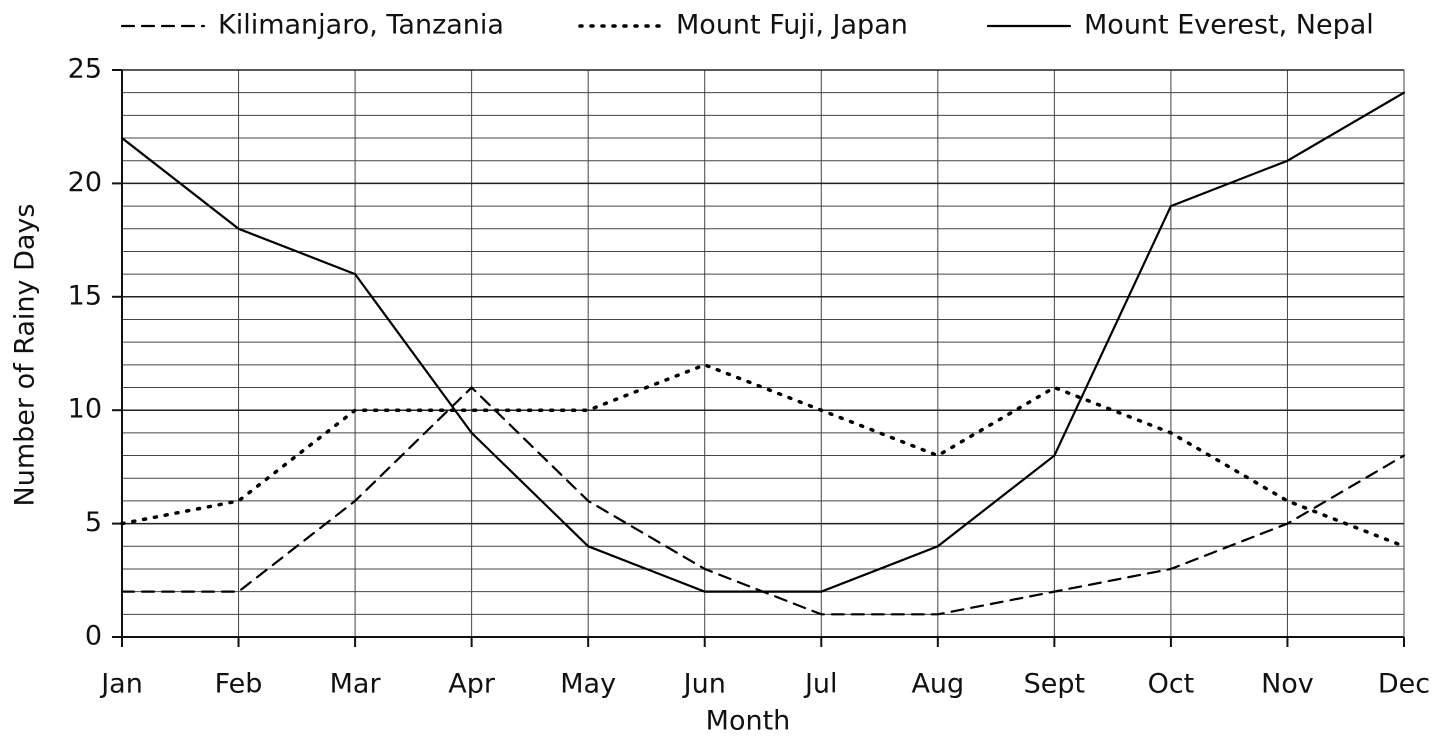 This screenshot has width=1454, height=740. Describe the element at coordinates (121, 684) in the screenshot. I see `x-tick-label: Jan` at that location.